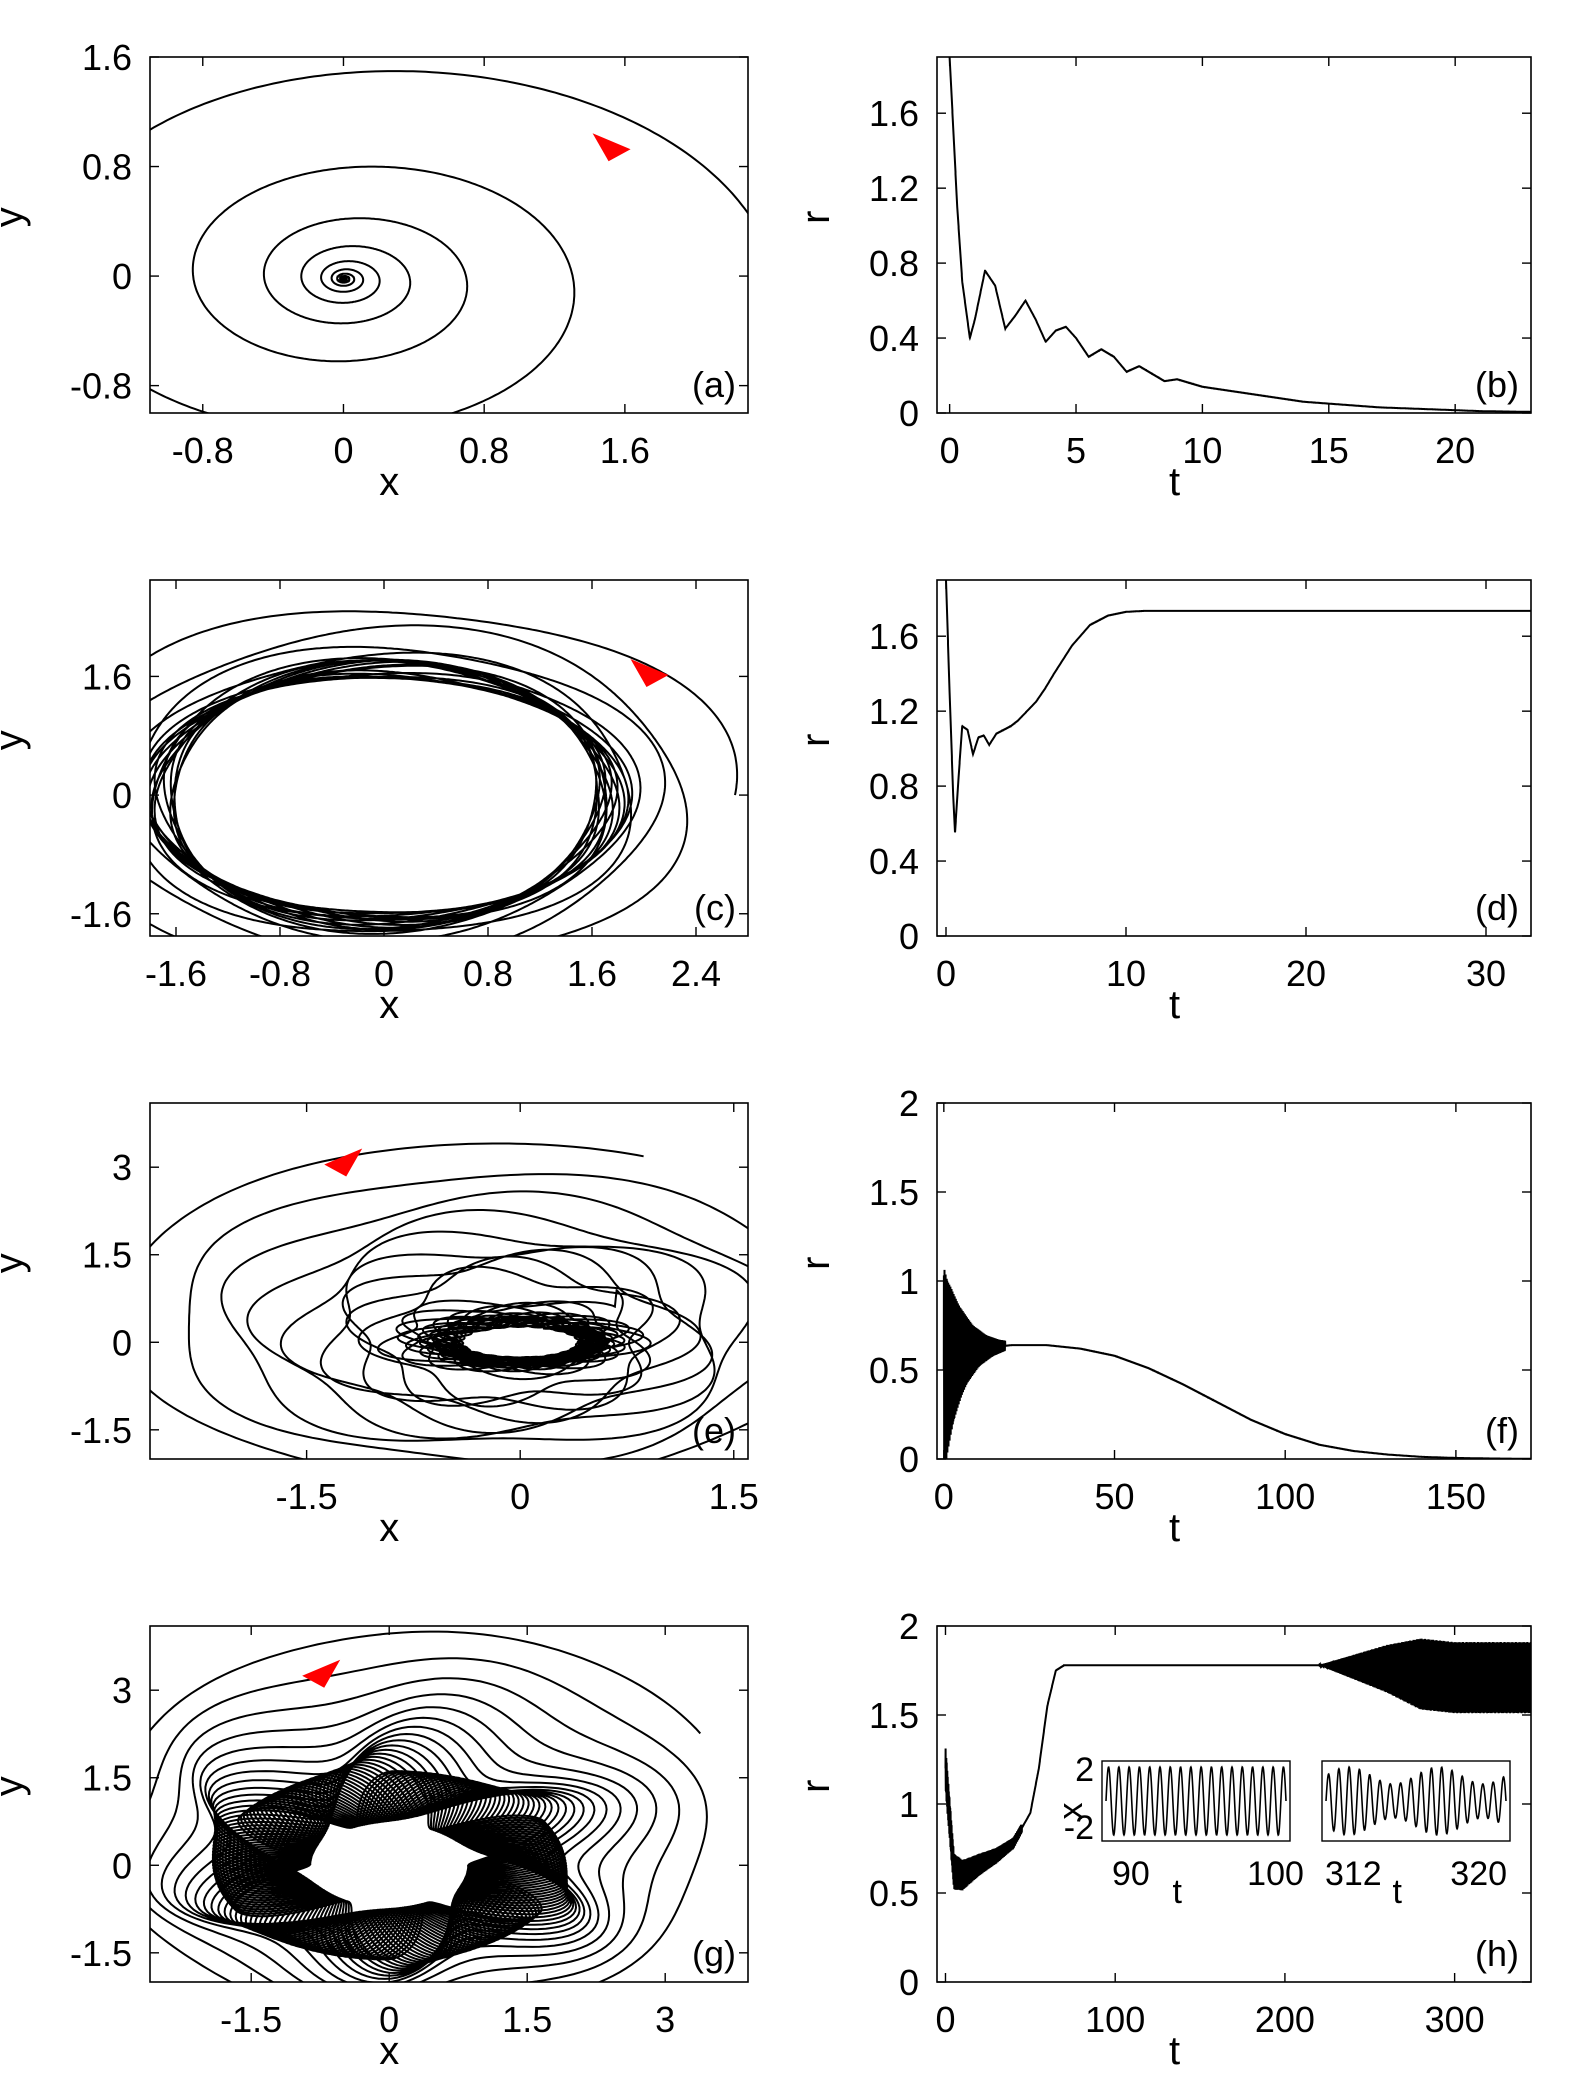  Describe the element at coordinates (1497, 1953) in the screenshot. I see `panel-label: (h)` at that location.